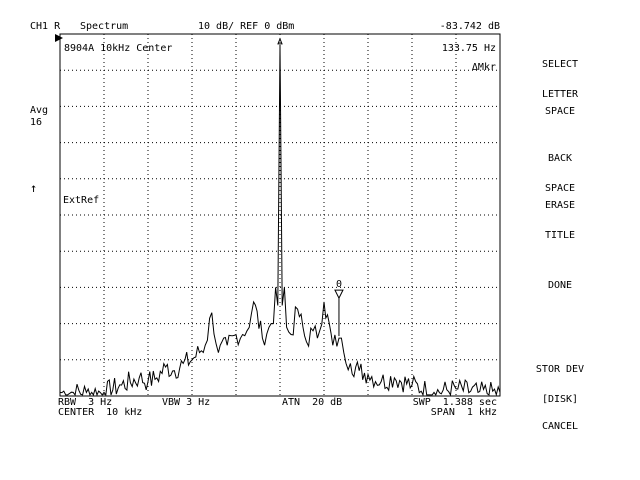  What do you see at coordinates (560, 285) in the screenshot?
I see `softkey-label: DONE` at bounding box center [560, 285].